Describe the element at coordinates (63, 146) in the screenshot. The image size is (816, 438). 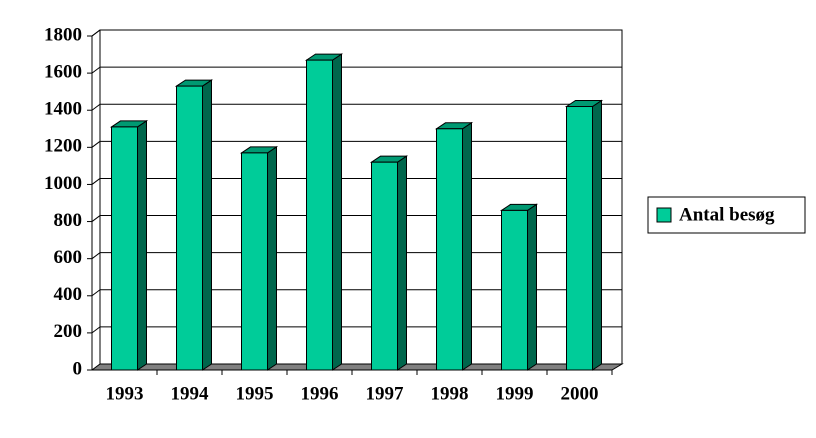
I see `y-tick-label: 1200` at that location.